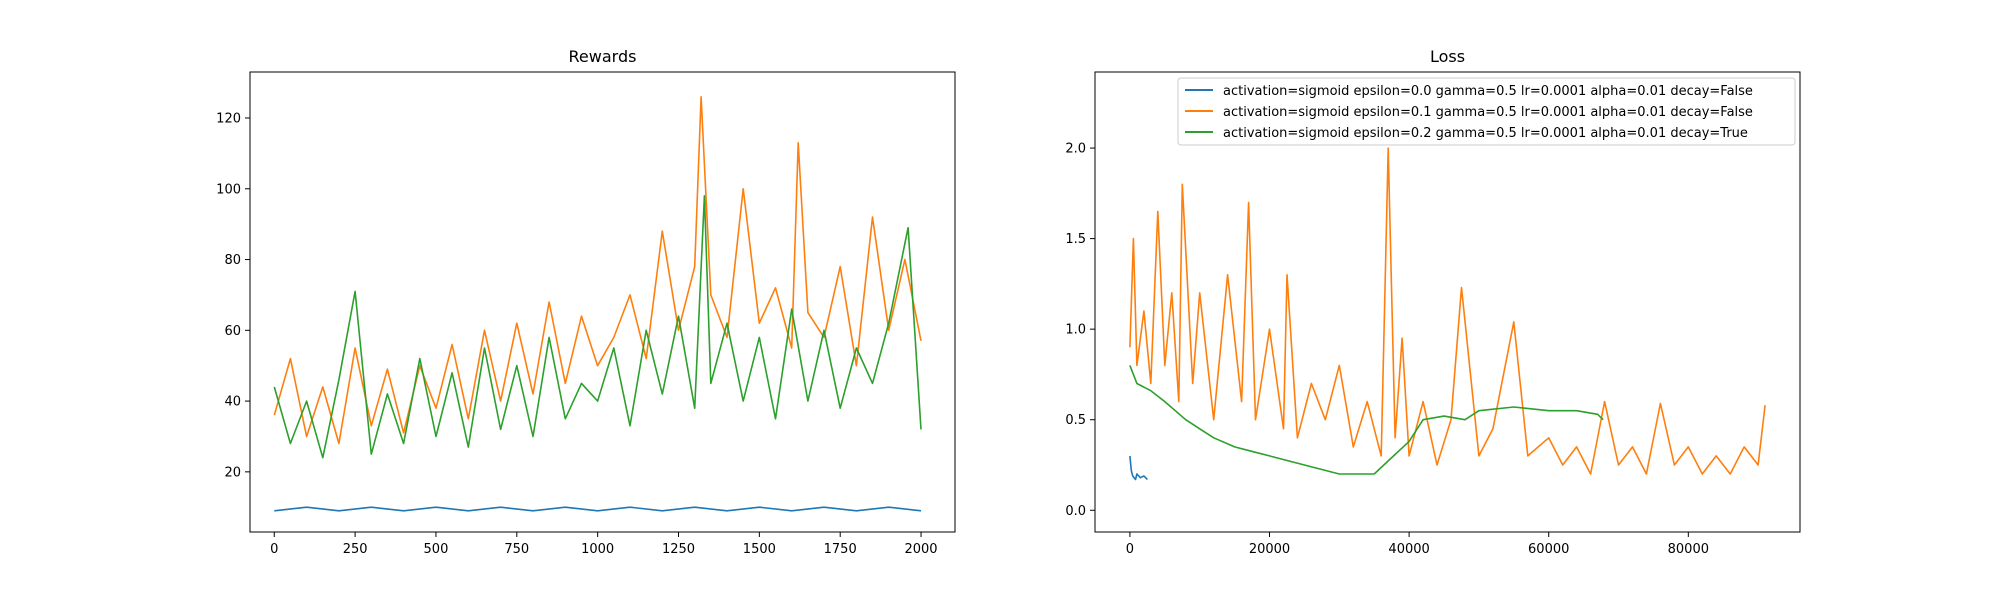  What do you see at coordinates (1075, 149) in the screenshot?
I see `loss-ytick-label: 2.0` at bounding box center [1075, 149].